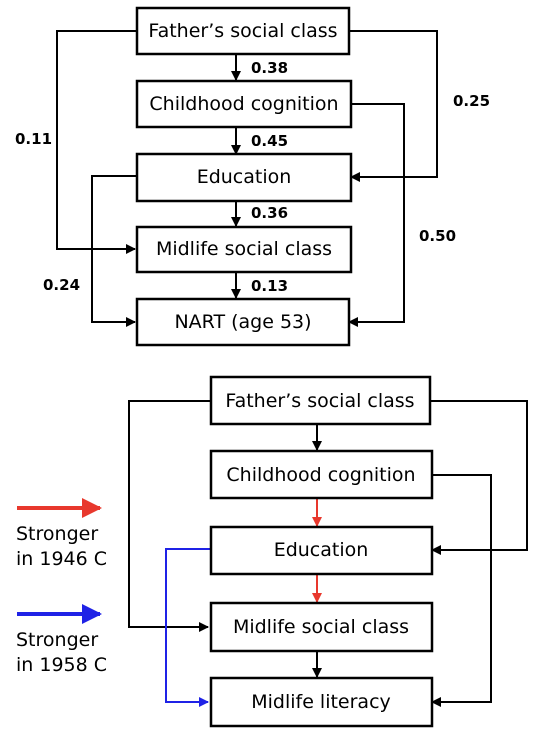 The image size is (542, 750). What do you see at coordinates (57, 640) in the screenshot?
I see `legend-blue-line1: Stronger` at bounding box center [57, 640].